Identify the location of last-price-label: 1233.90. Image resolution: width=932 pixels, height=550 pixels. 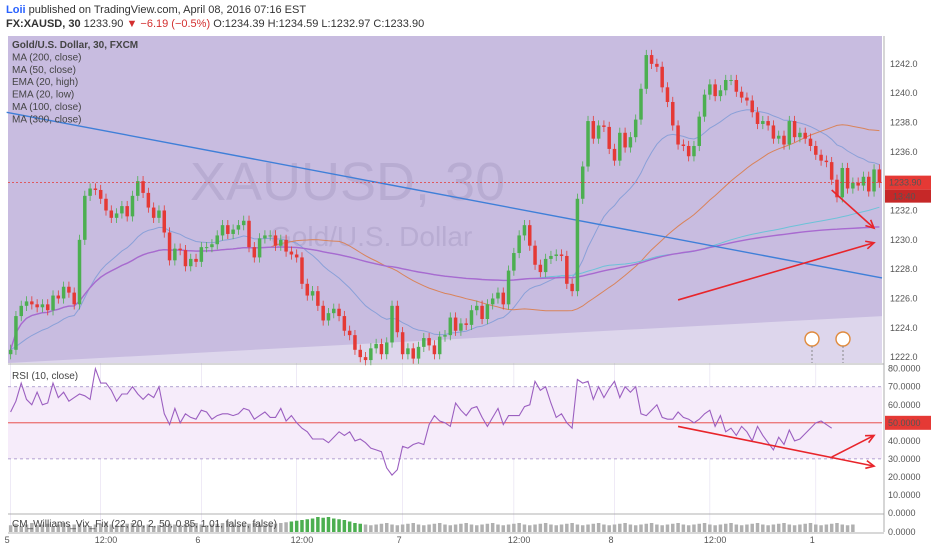
(905, 183).